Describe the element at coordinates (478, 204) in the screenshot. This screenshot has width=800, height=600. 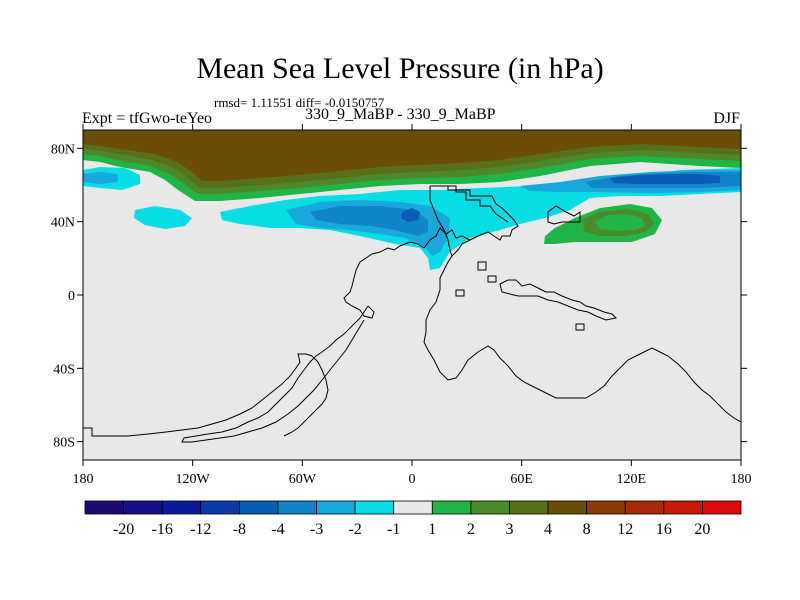
I see `coastline-asia-north` at that location.